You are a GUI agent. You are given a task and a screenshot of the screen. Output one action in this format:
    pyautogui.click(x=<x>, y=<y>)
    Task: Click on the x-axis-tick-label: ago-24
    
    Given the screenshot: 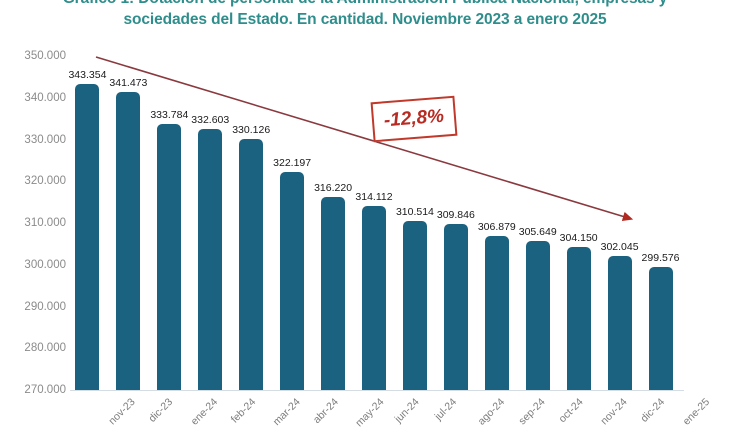 What is the action you would take?
    pyautogui.click(x=491, y=412)
    